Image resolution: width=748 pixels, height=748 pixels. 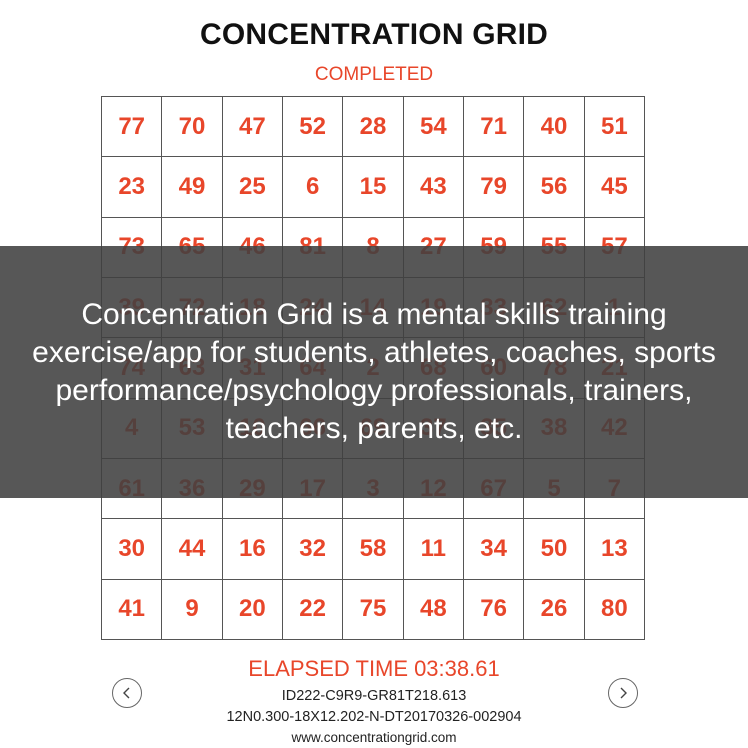 I want to click on grid-cell: 47, so click(x=252, y=127).